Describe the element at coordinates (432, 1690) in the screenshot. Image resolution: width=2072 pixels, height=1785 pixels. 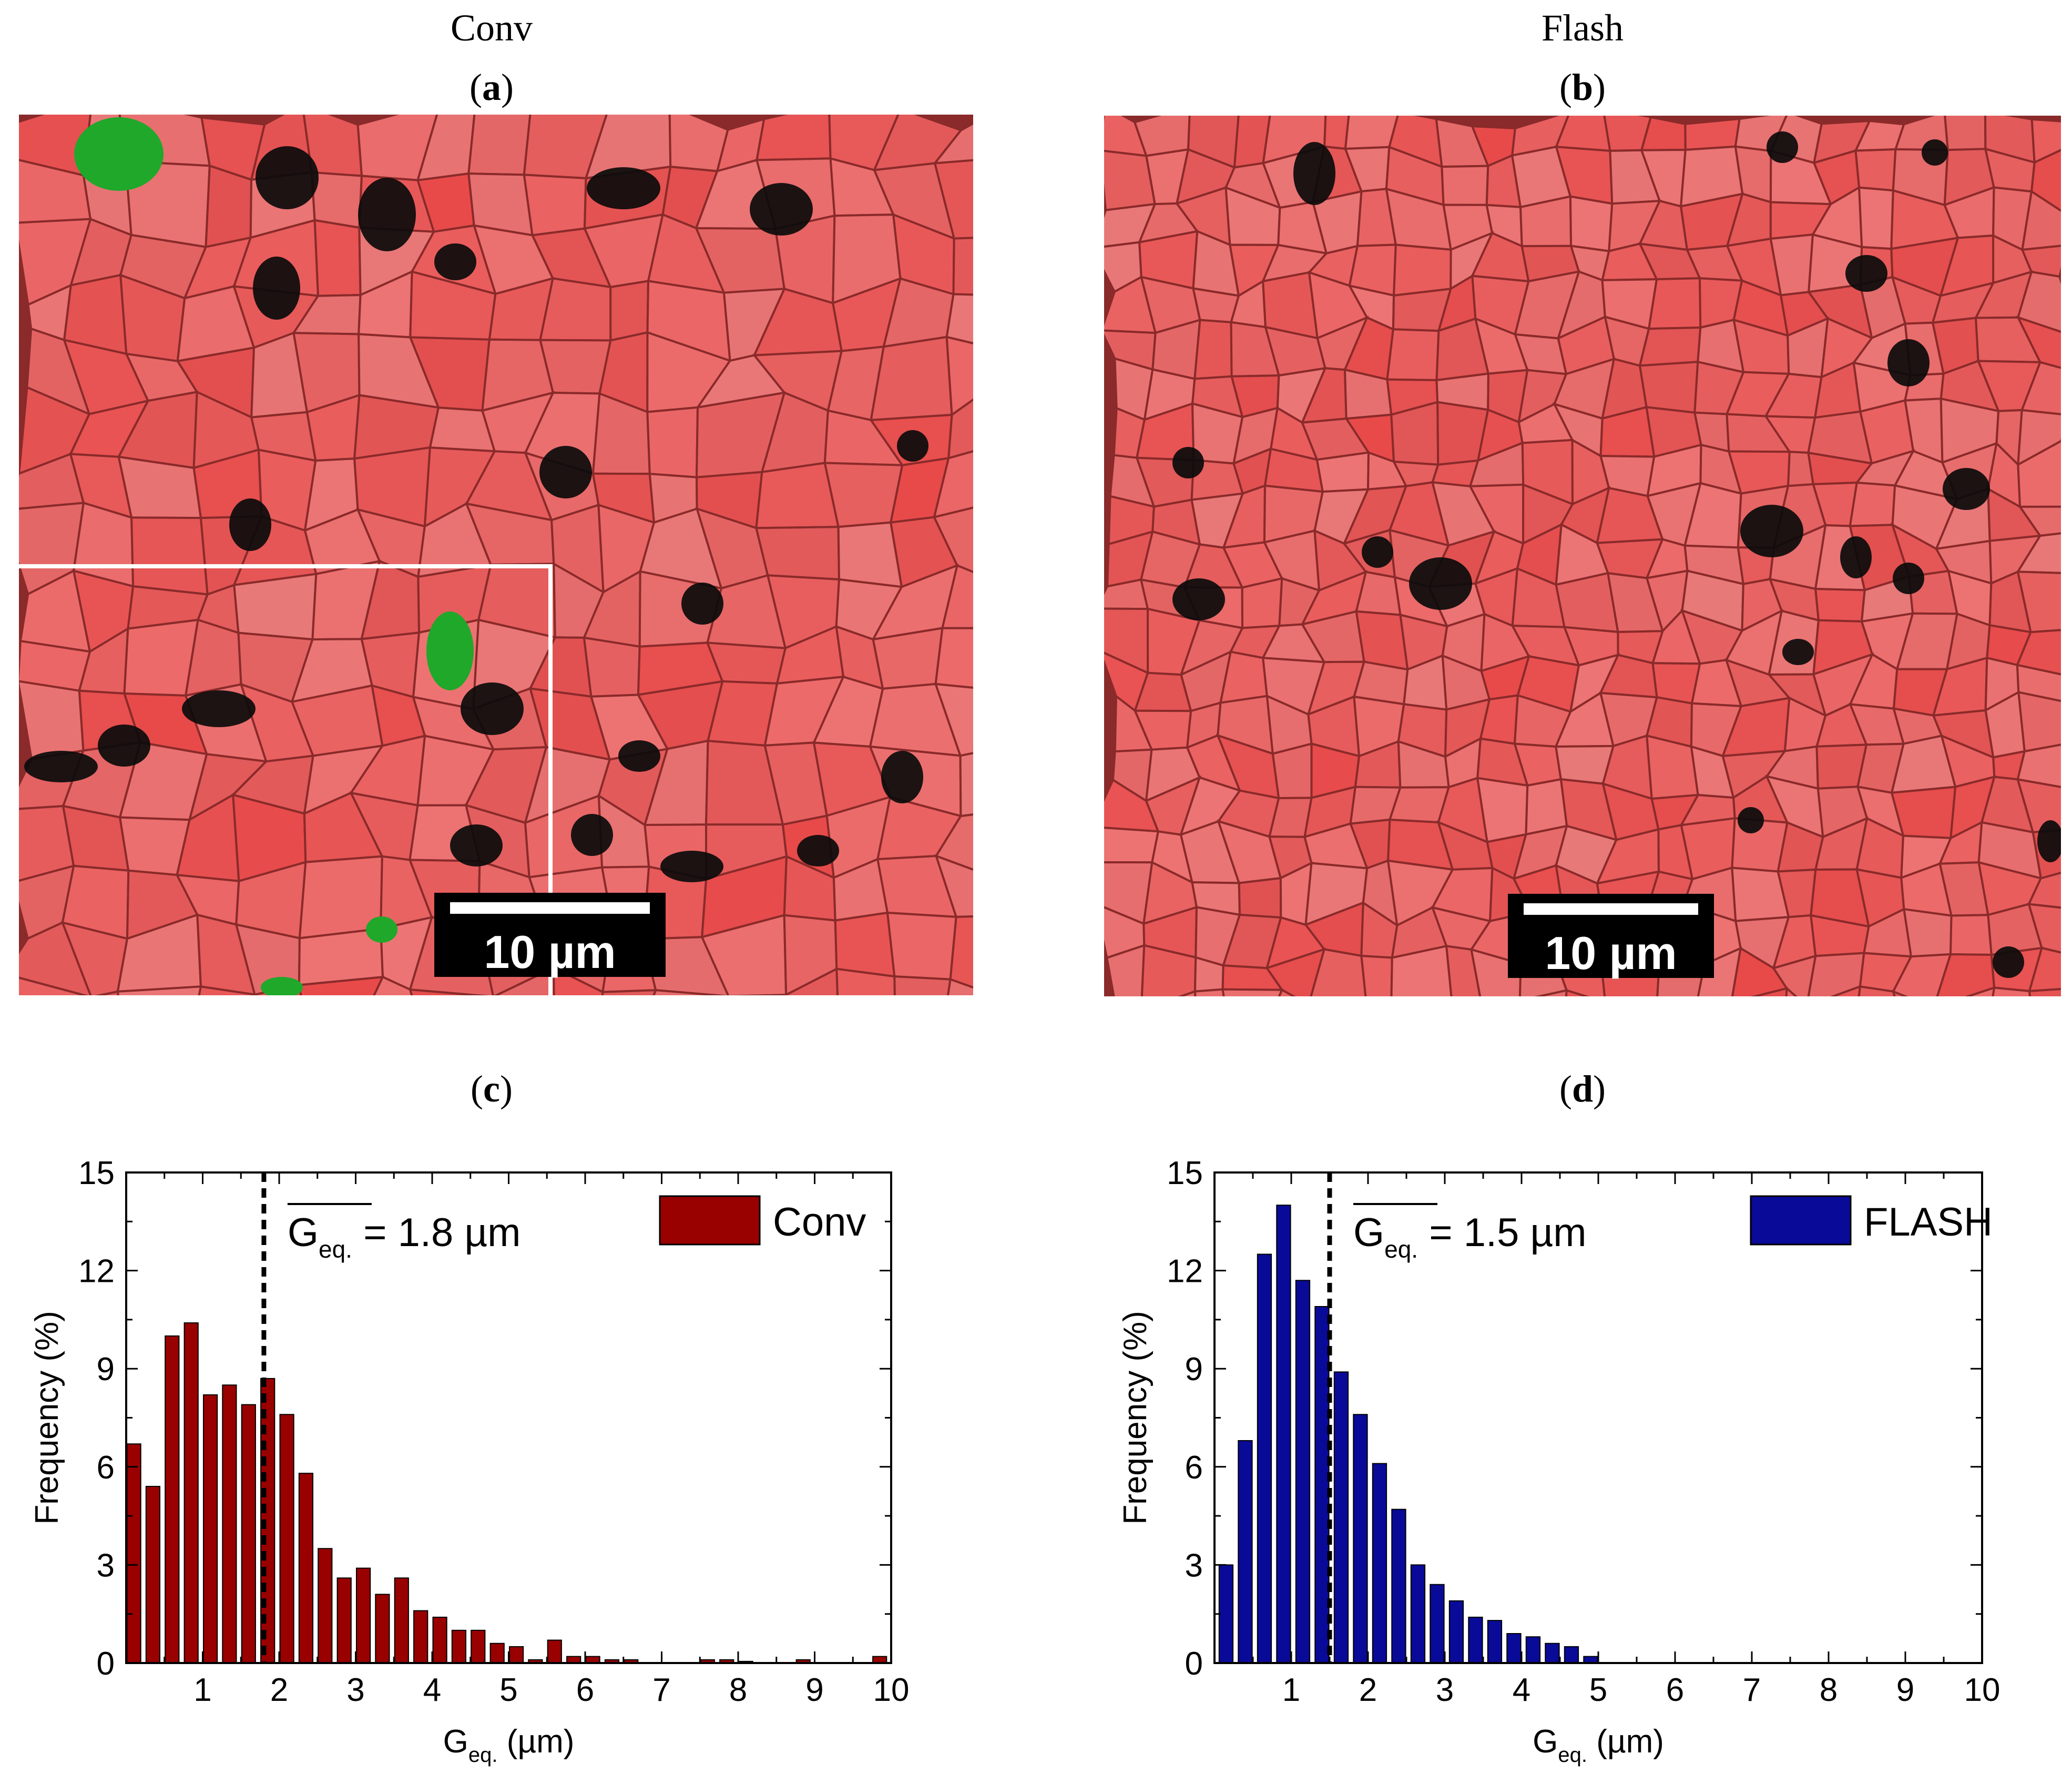
I see `x-tick-label: 4` at that location.